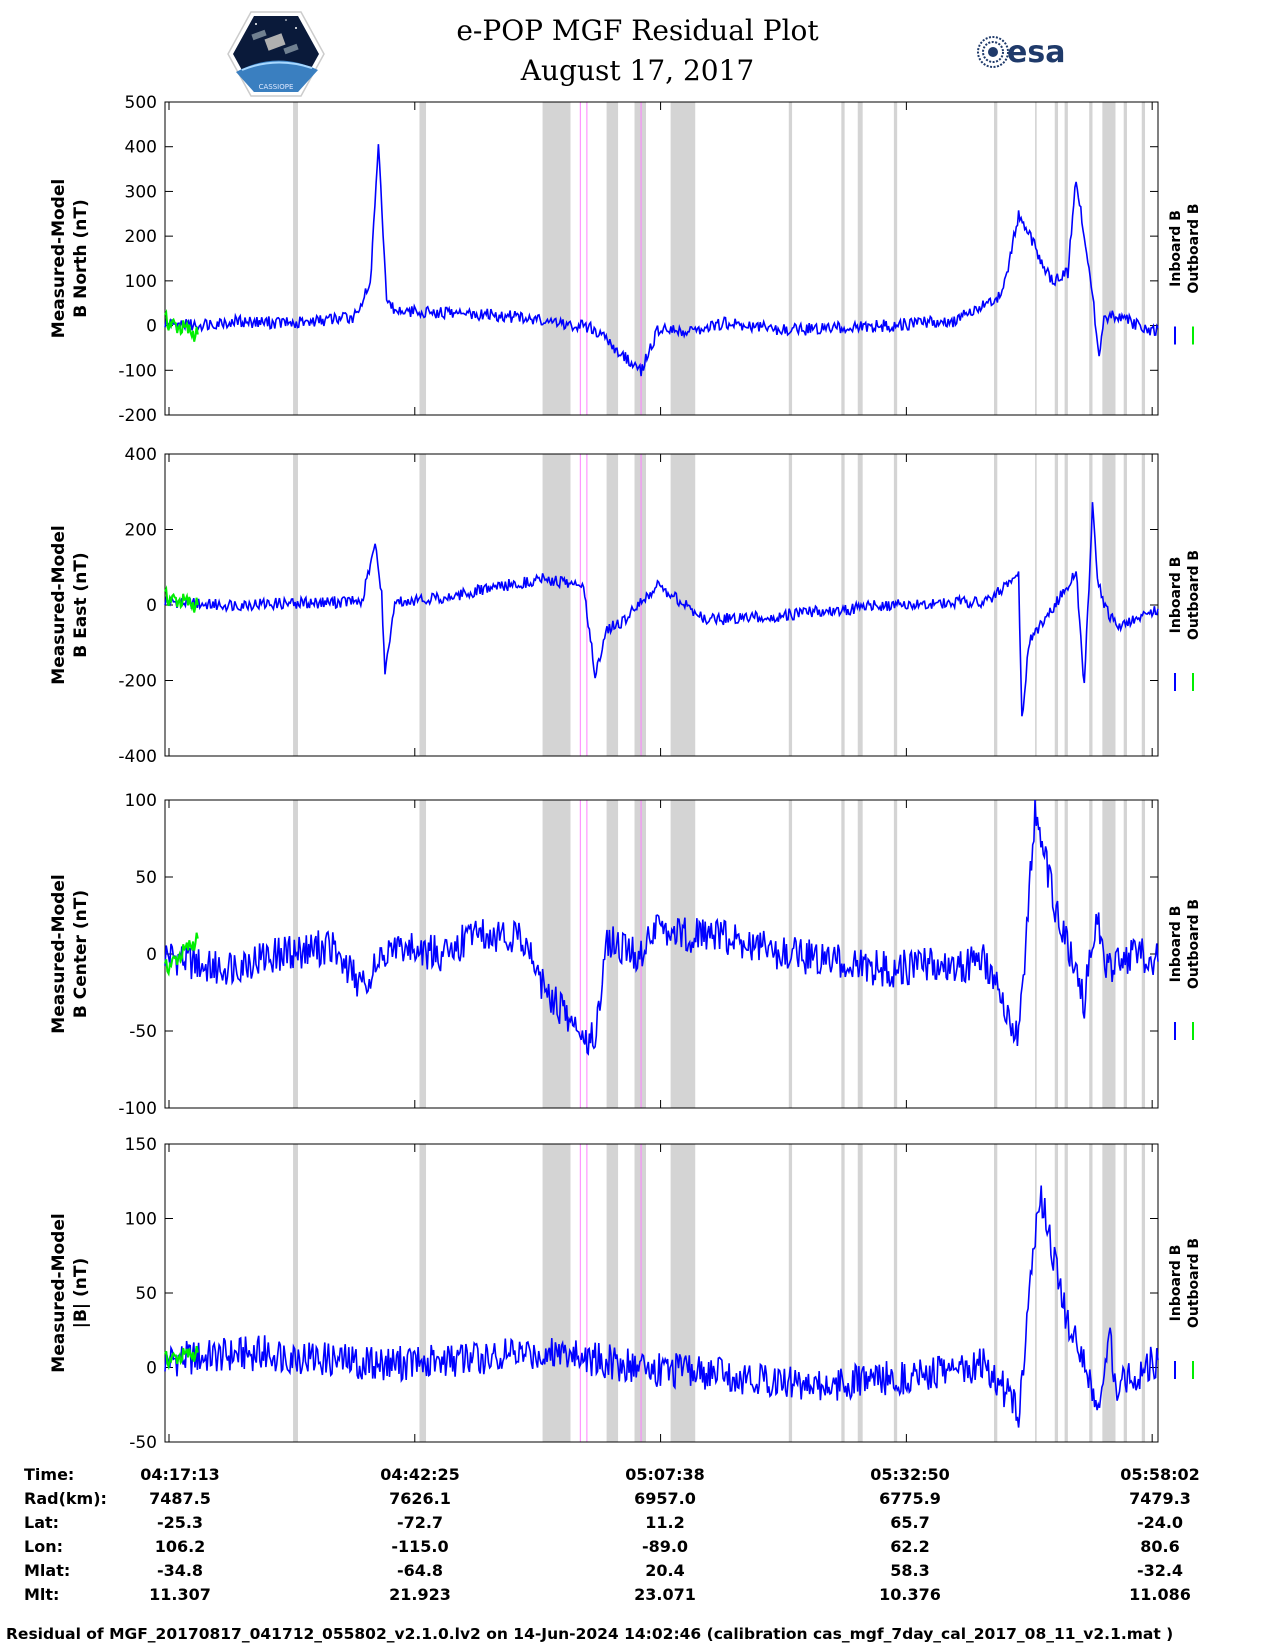 The height and width of the screenshot is (1650, 1275). Describe the element at coordinates (180, 1570) in the screenshot. I see `orbit-cell: -34.8` at that location.